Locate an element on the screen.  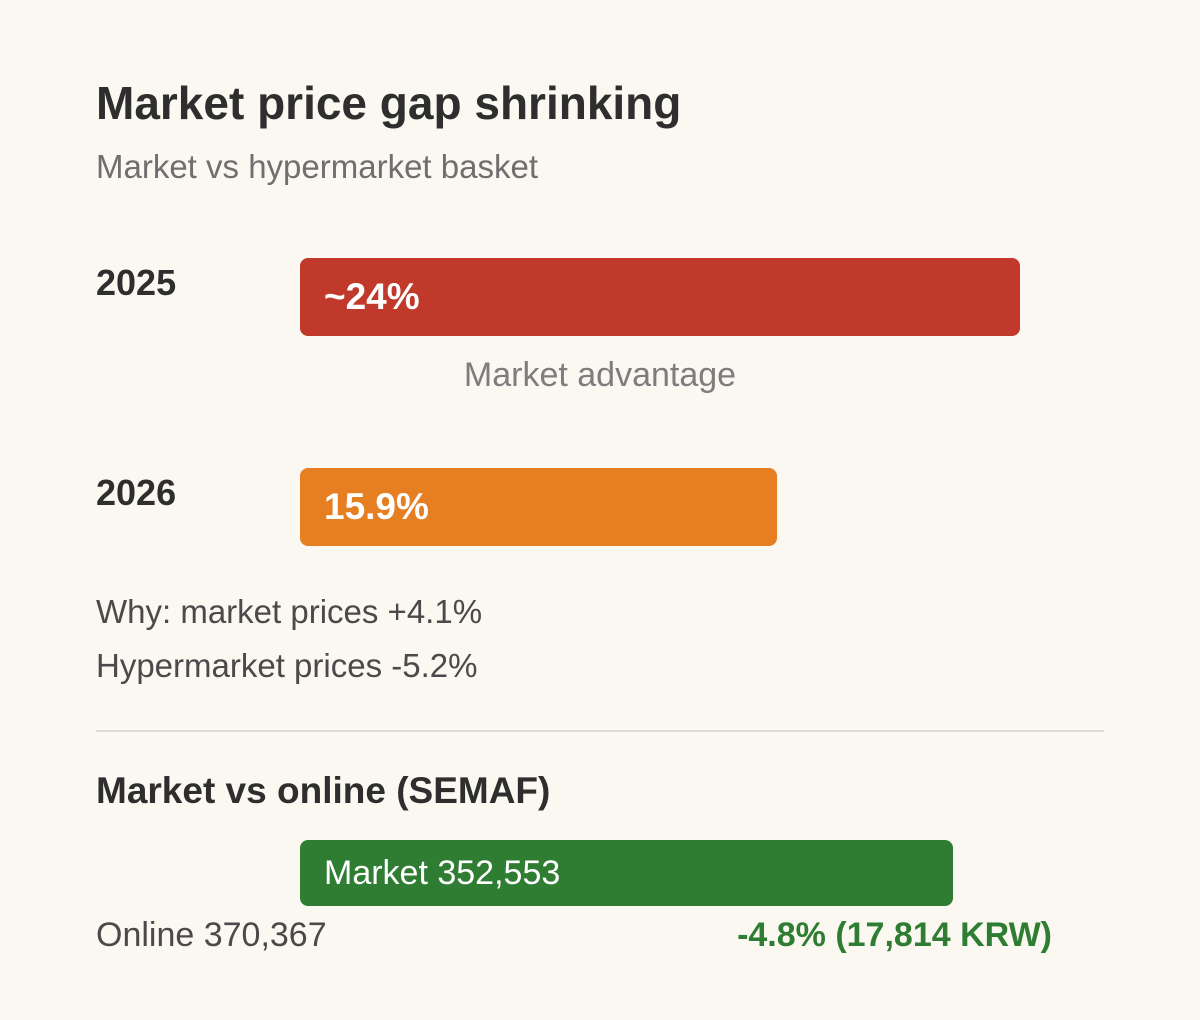
note-hypermarket-prices: Hypermarket prices -5.2% is located at coordinates (287, 665).